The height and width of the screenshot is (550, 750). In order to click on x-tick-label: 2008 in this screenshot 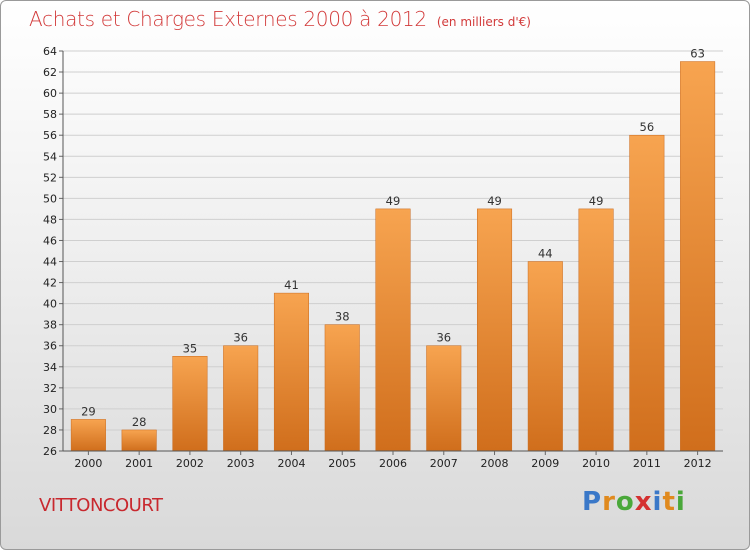, I will do `click(495, 463)`.